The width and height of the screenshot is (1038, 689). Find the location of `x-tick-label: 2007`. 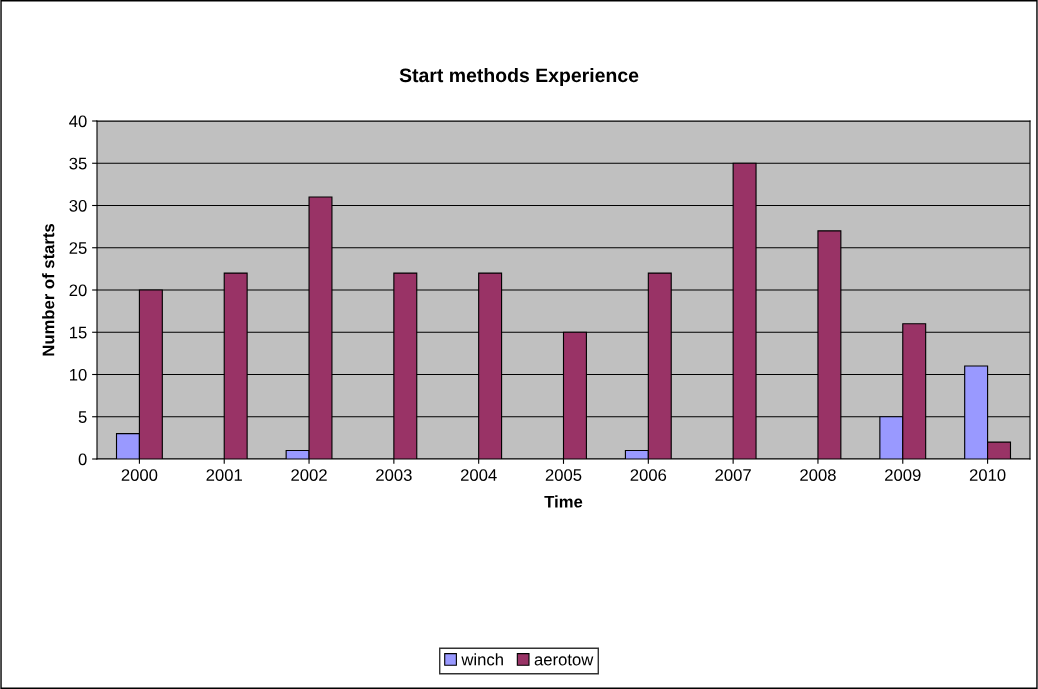

x-tick-label: 2007 is located at coordinates (733, 475).